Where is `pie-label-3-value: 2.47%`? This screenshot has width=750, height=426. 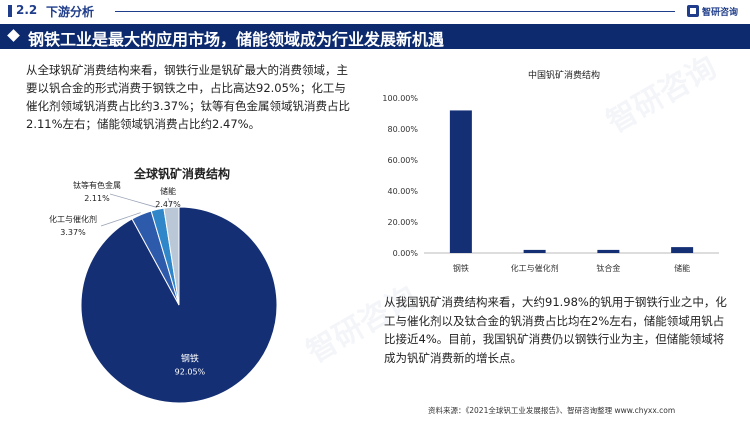
pie-label-3-value: 2.47% is located at coordinates (168, 204).